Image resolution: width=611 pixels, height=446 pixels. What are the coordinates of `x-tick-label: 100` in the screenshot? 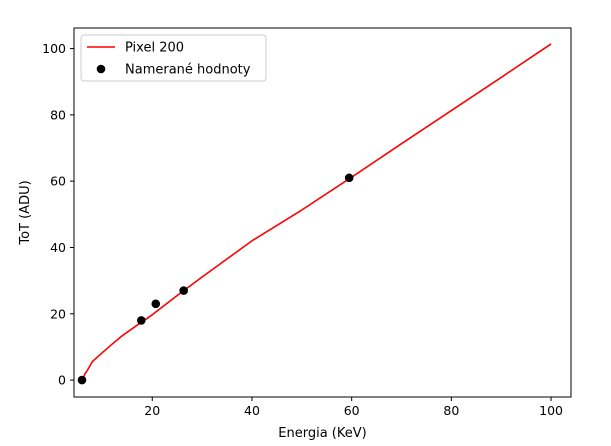 It's located at (551, 410).